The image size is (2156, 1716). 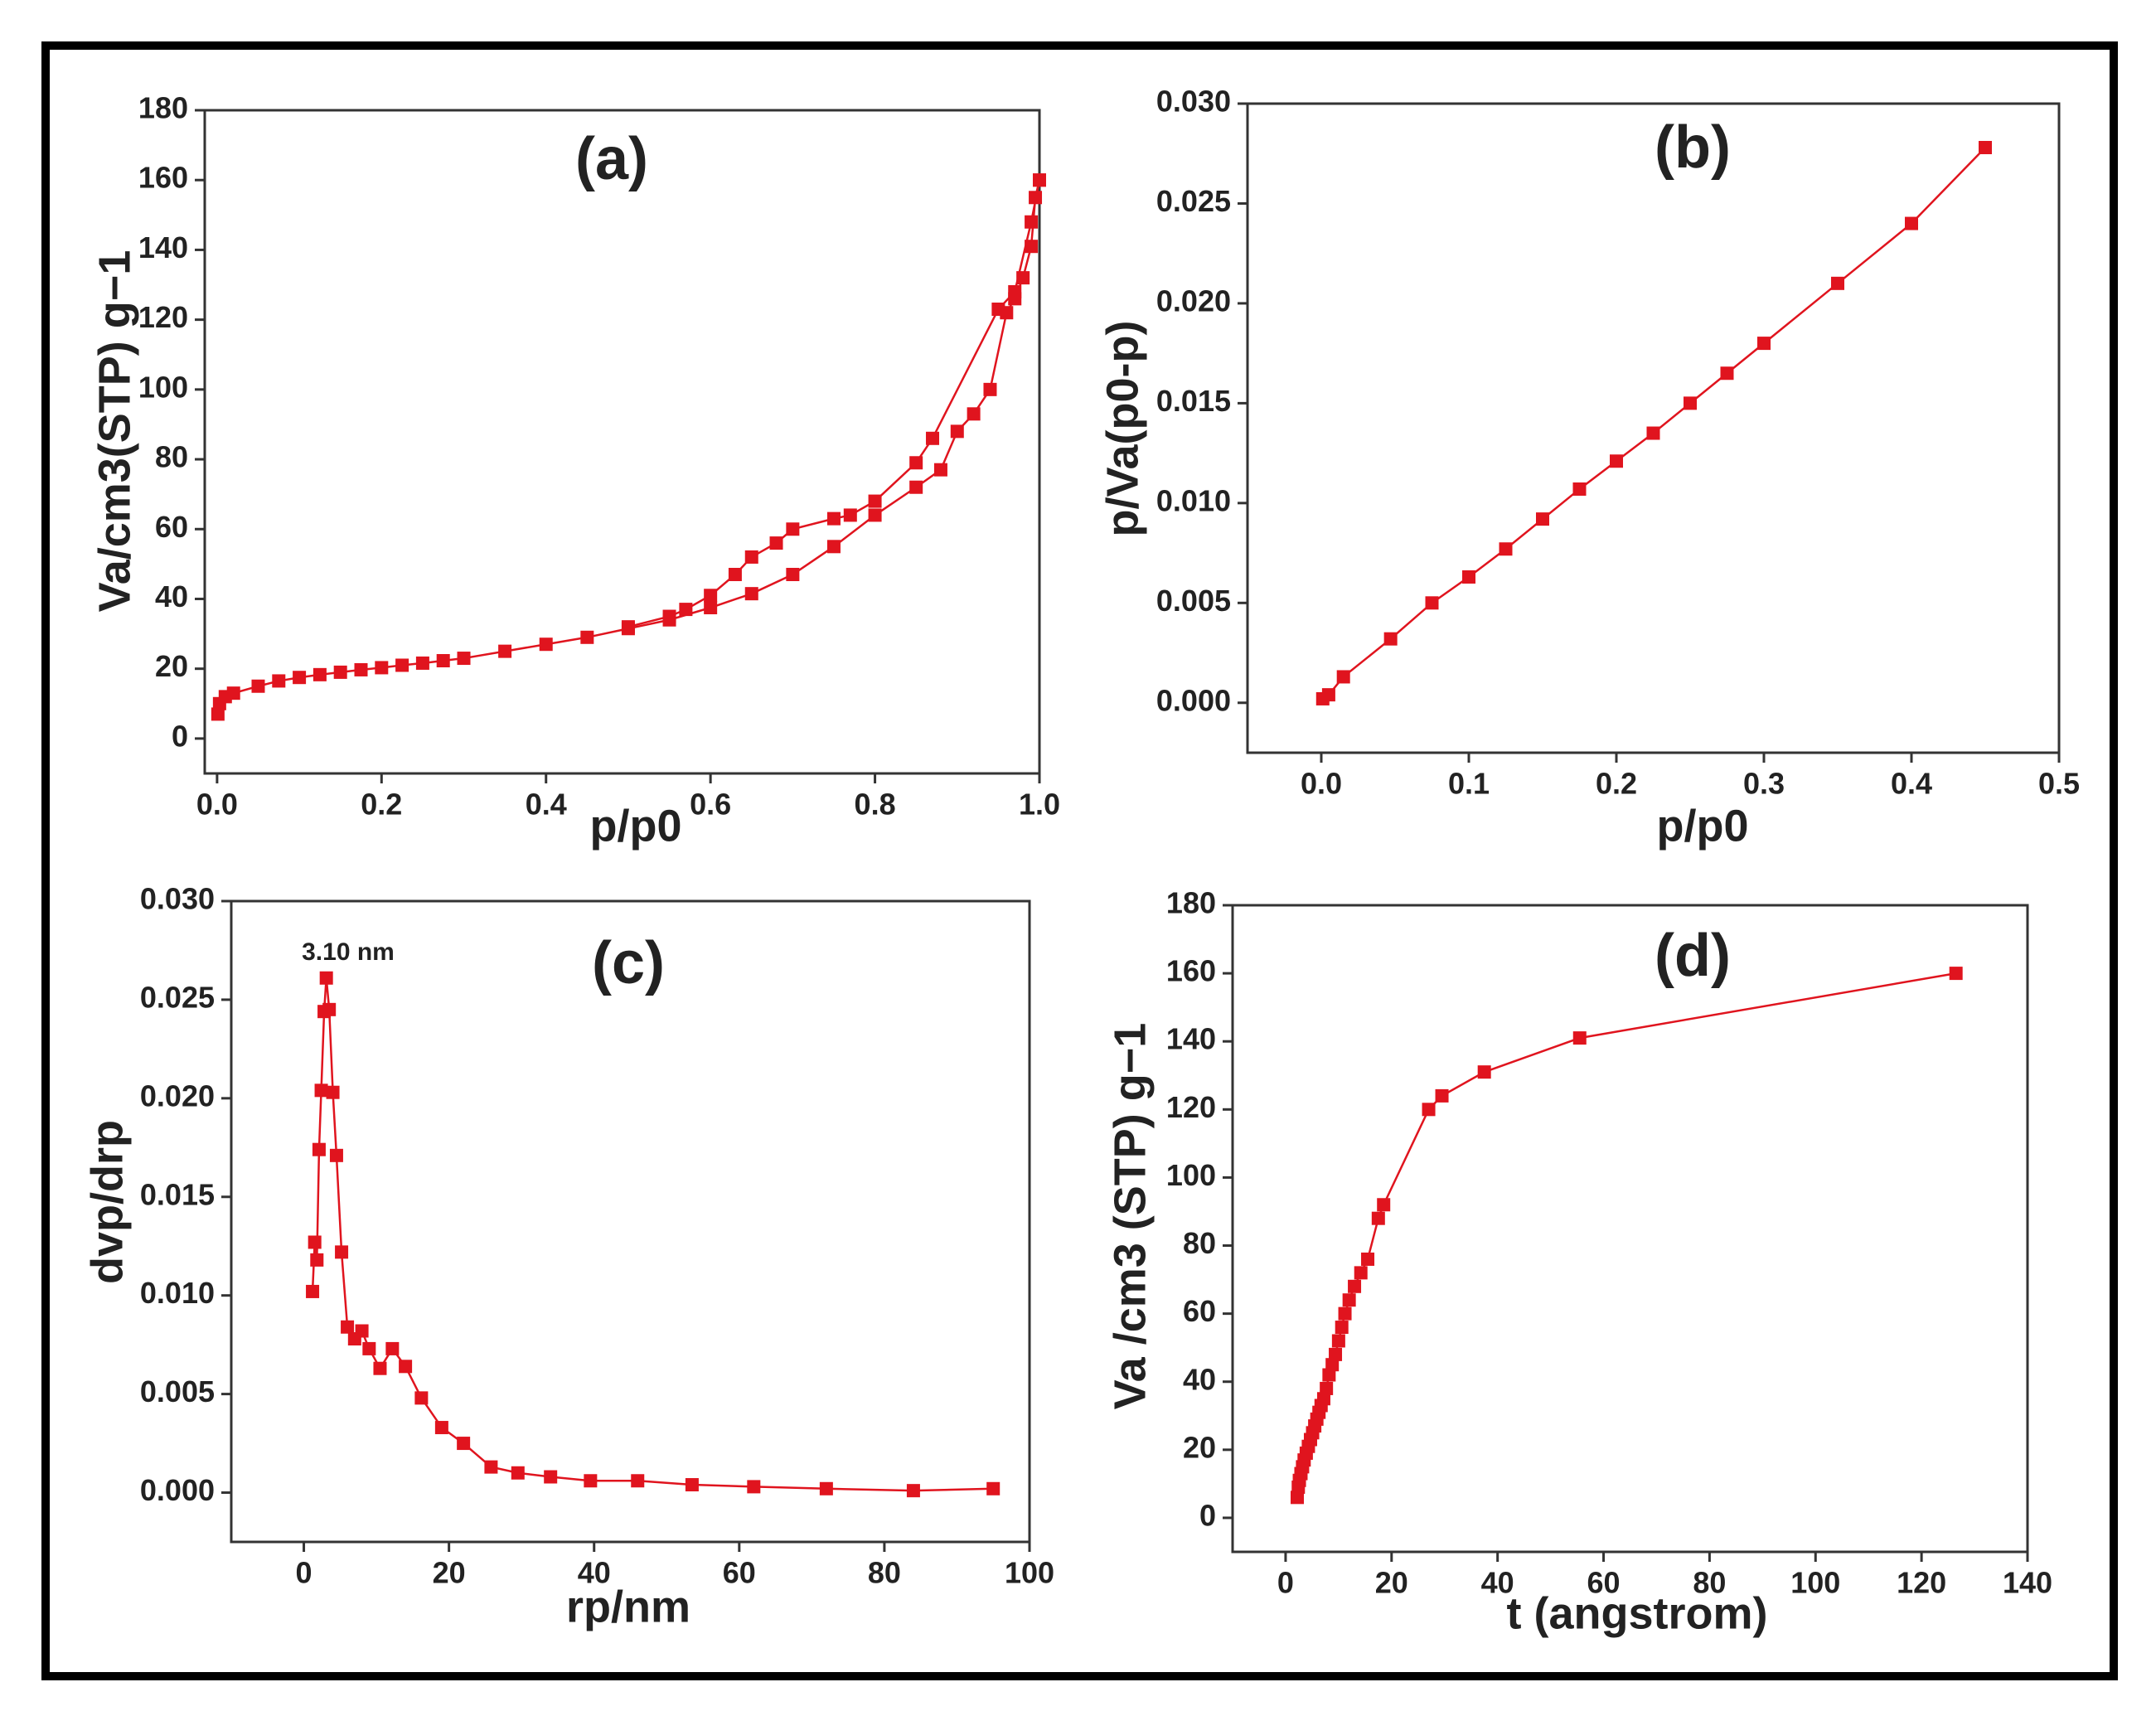 I want to click on y-tick-label: 120, so click(x=163, y=317).